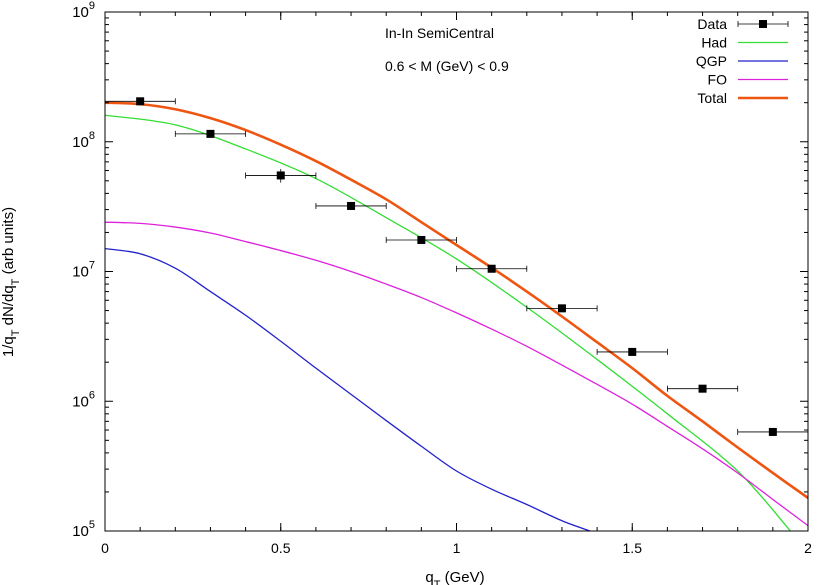 This screenshot has width=817, height=585. Describe the element at coordinates (105, 548) in the screenshot. I see `x-tick-label: 0` at that location.